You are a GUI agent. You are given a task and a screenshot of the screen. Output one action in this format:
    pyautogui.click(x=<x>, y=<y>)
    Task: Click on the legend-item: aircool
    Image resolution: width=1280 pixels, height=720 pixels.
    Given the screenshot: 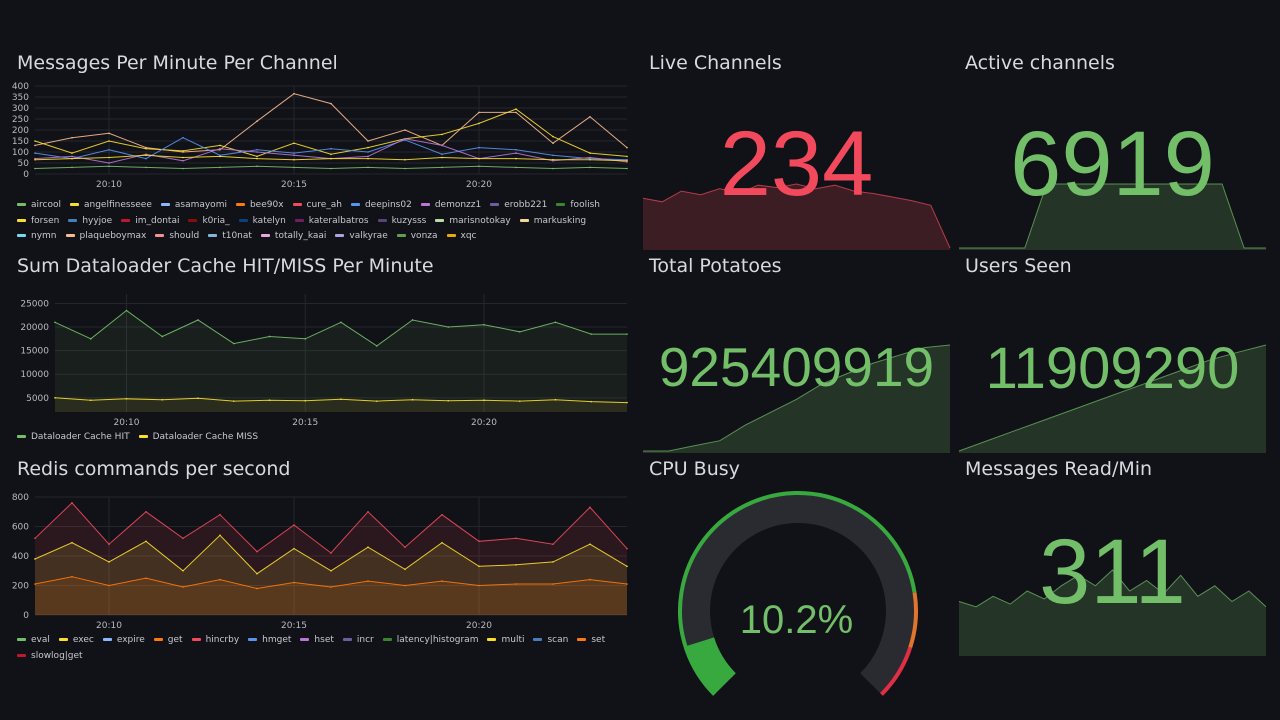 What is the action you would take?
    pyautogui.click(x=39, y=206)
    